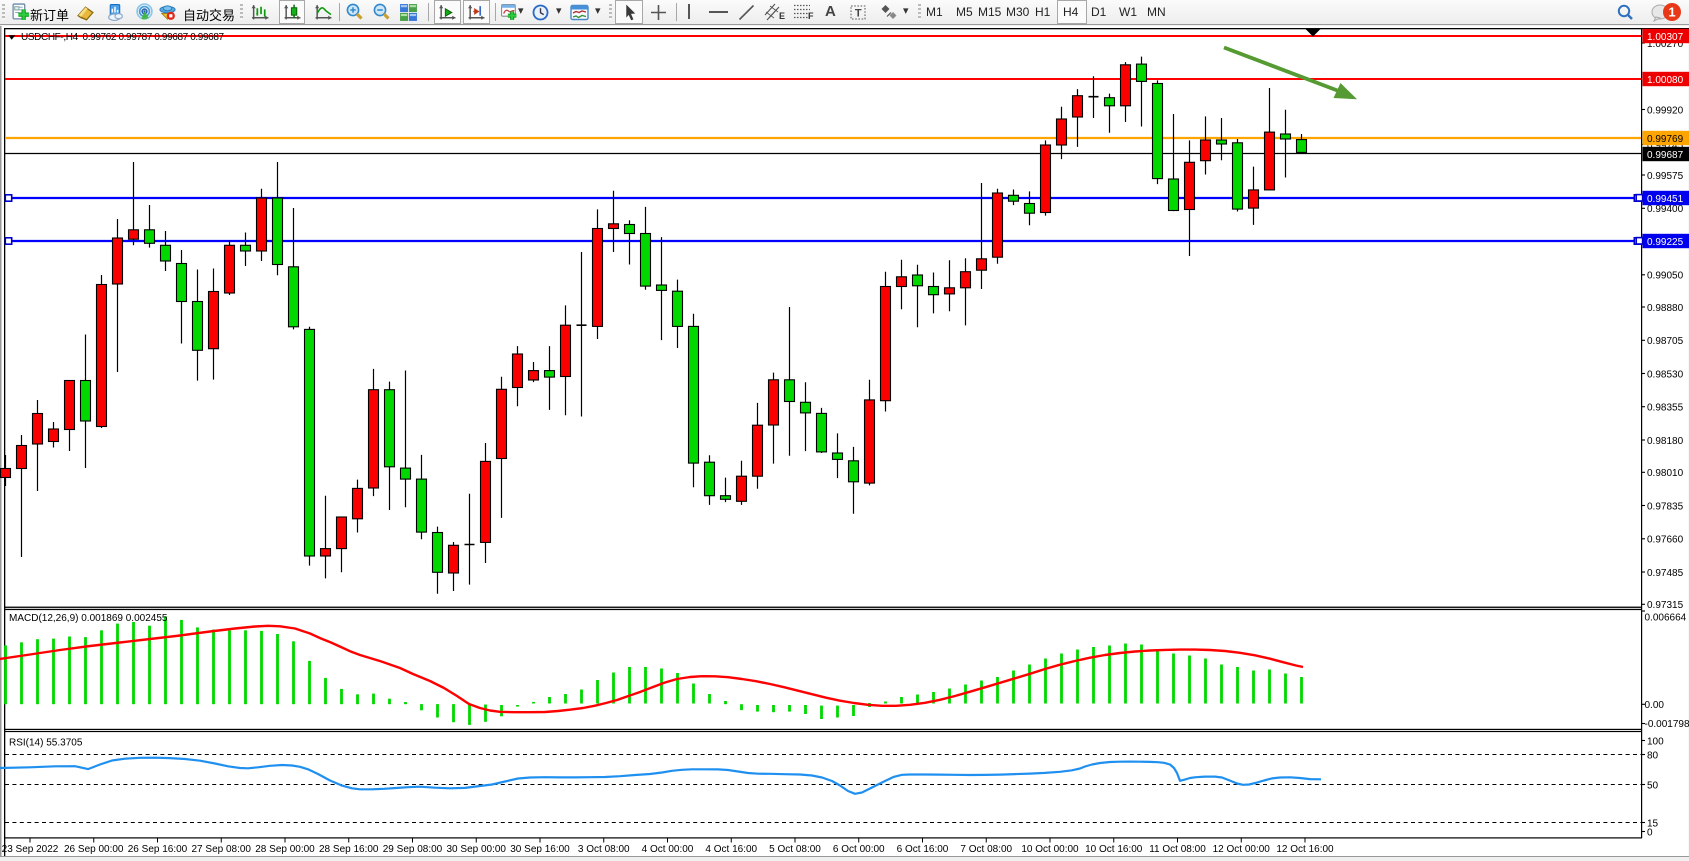 This screenshot has width=1689, height=861. I want to click on svg-text: 29 Sep 08:00, so click(413, 849).